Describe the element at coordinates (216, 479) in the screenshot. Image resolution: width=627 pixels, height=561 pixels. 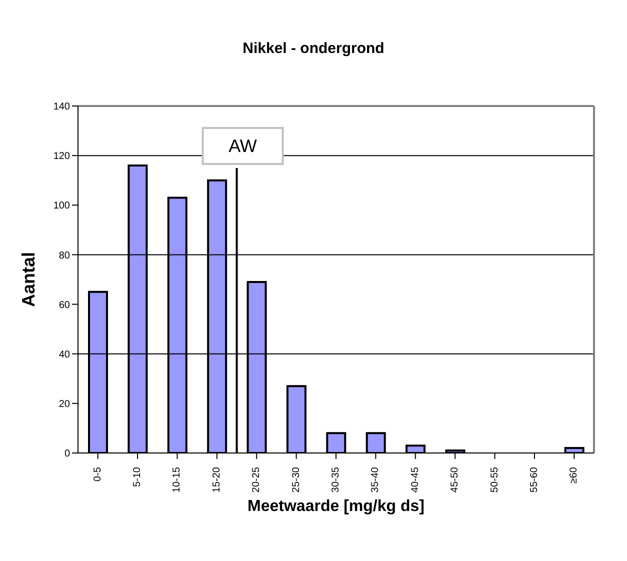
I see `x-tick-label: 15-20` at that location.